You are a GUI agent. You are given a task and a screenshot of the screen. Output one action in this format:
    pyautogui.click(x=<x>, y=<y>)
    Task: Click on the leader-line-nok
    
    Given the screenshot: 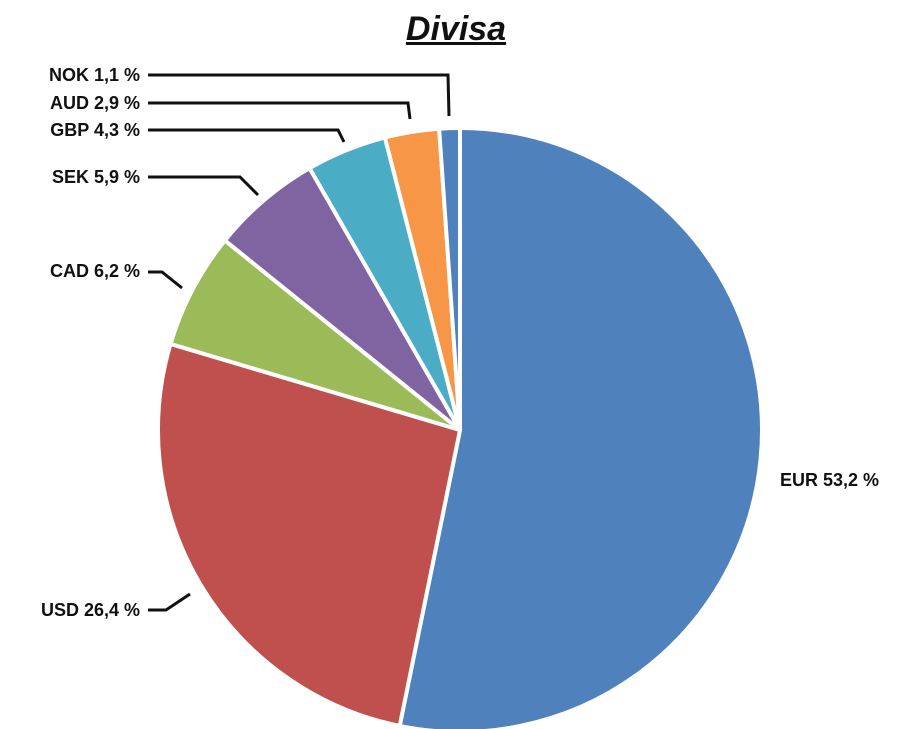 What is the action you would take?
    pyautogui.click(x=299, y=95)
    